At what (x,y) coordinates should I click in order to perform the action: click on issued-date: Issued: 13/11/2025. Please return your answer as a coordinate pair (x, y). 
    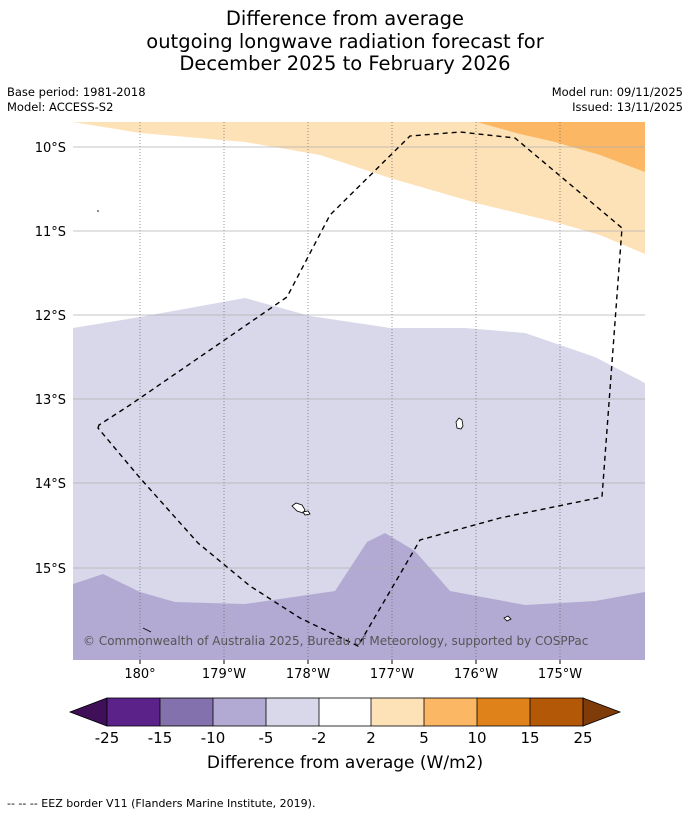
    Looking at the image, I should click on (627, 107).